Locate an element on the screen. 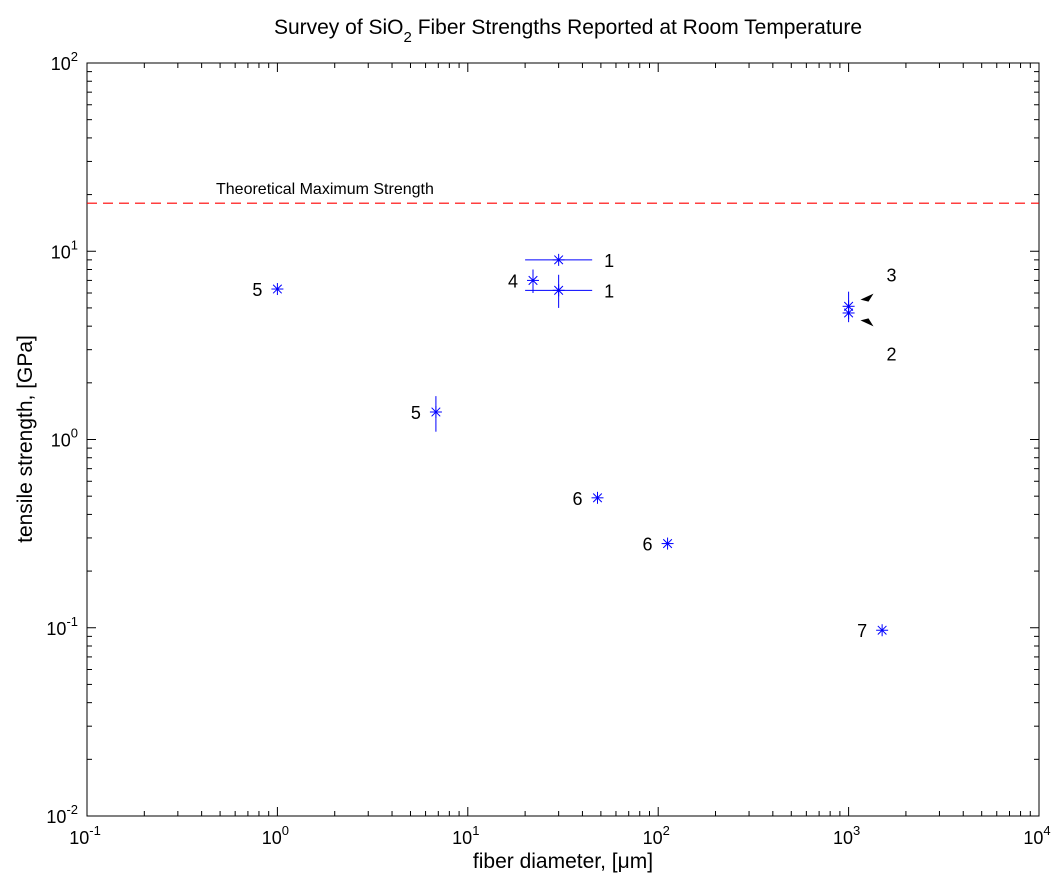 The height and width of the screenshot is (883, 1060). point-label: 7 is located at coordinates (862, 631).